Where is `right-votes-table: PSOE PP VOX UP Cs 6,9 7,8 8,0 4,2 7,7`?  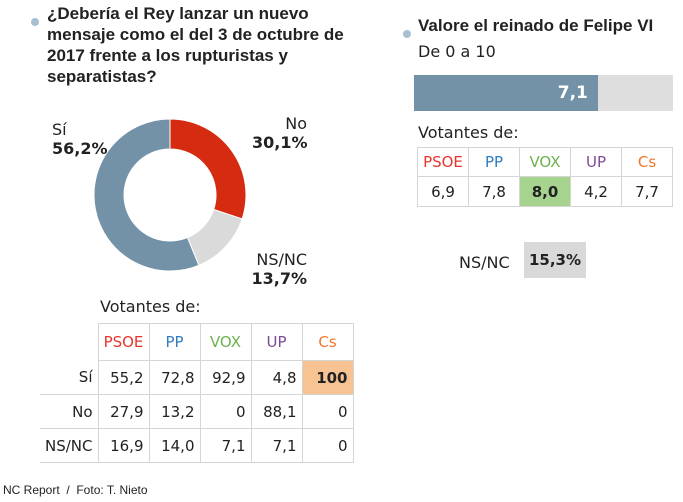 right-votes-table: PSOE PP VOX UP Cs 6,9 7,8 8,0 4,2 7,7 is located at coordinates (545, 177).